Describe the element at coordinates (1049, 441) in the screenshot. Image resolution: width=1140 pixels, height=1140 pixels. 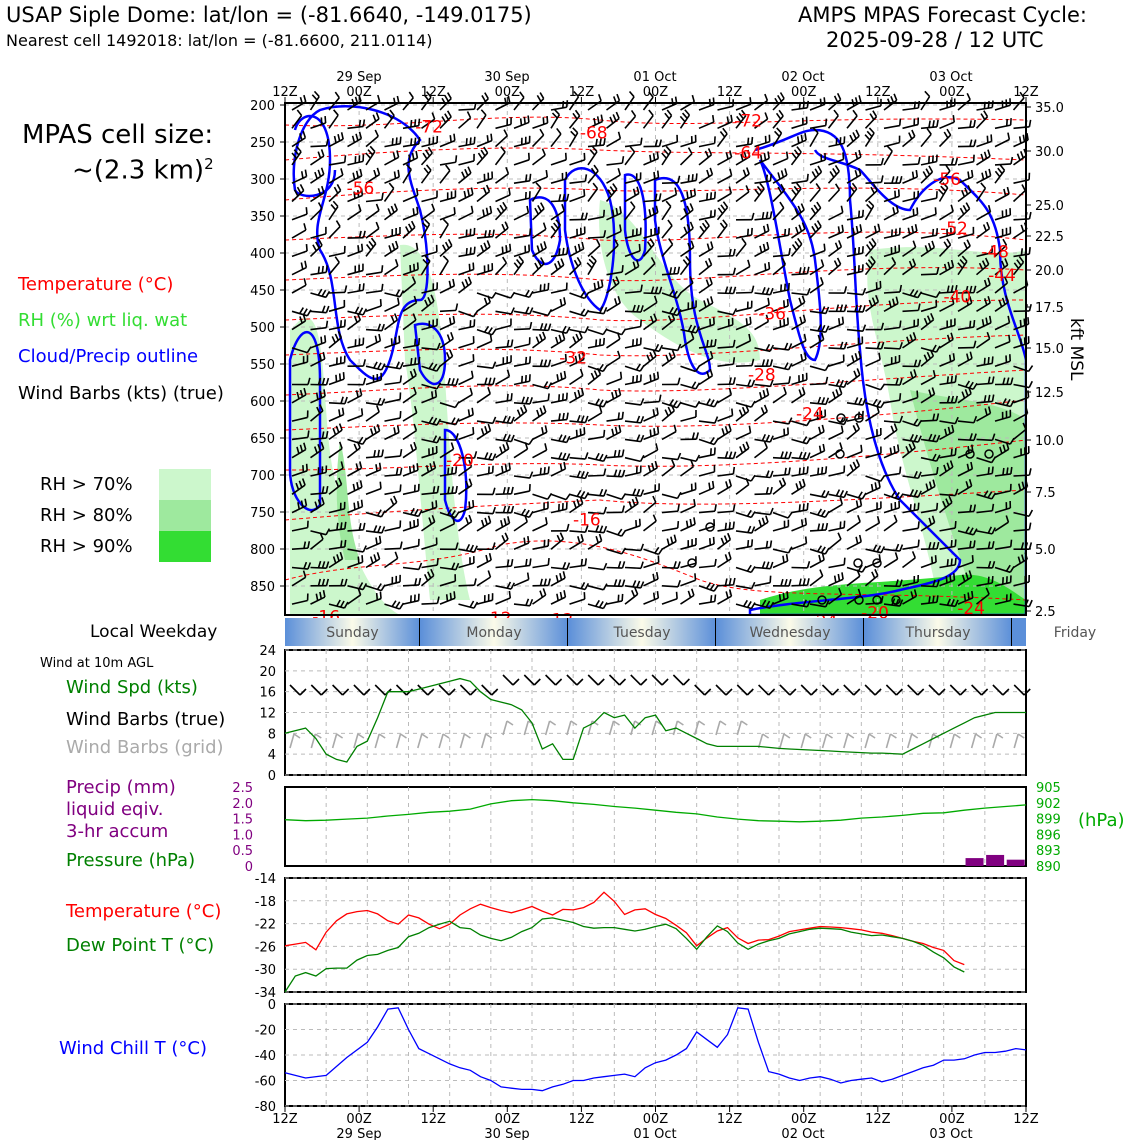
I see `h-tick-label-8: 10.0` at that location.